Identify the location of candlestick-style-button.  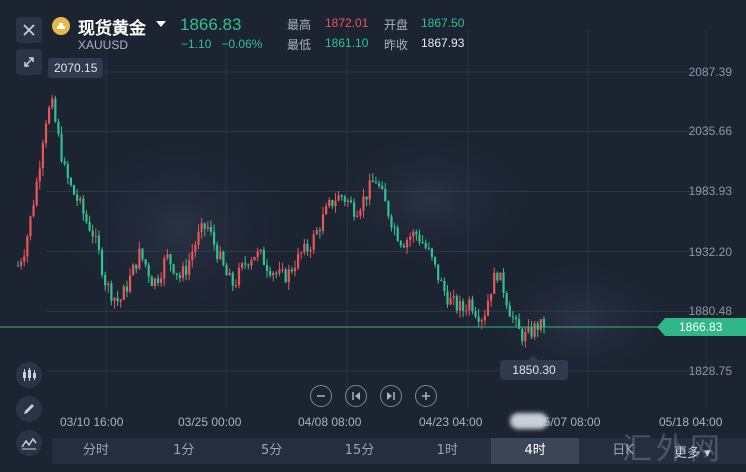
(29, 375).